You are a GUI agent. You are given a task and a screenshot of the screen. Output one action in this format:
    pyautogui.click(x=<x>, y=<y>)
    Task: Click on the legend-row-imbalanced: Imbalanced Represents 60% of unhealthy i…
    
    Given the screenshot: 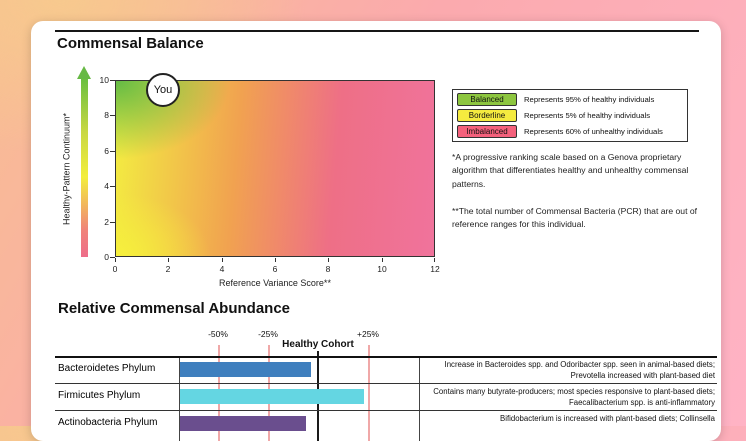 What is the action you would take?
    pyautogui.click(x=570, y=131)
    